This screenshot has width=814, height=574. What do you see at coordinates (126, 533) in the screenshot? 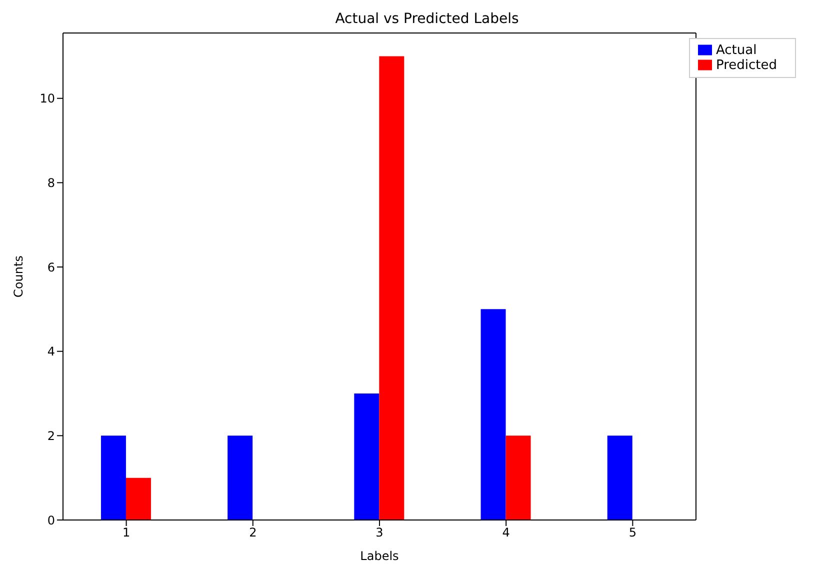
I see `x-tick-label: 1` at bounding box center [126, 533].